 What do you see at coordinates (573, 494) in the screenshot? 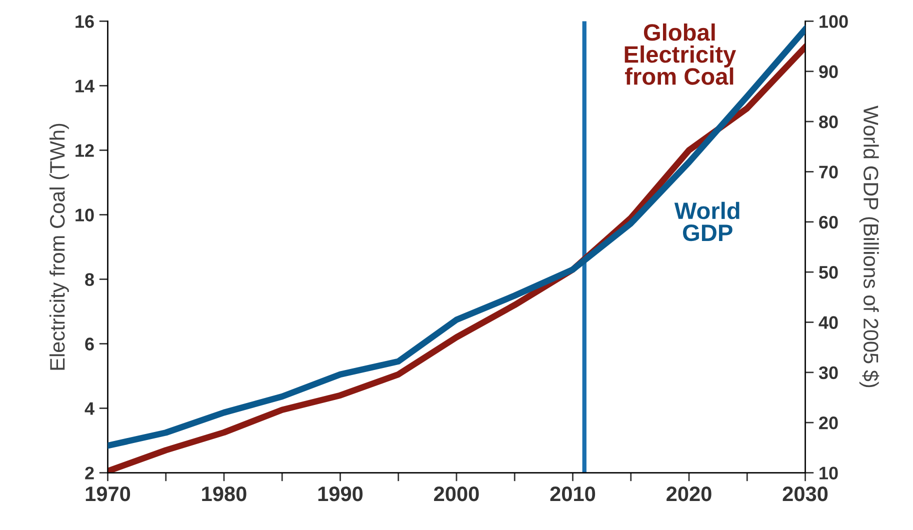
I see `x-tick-label: 2010` at bounding box center [573, 494].